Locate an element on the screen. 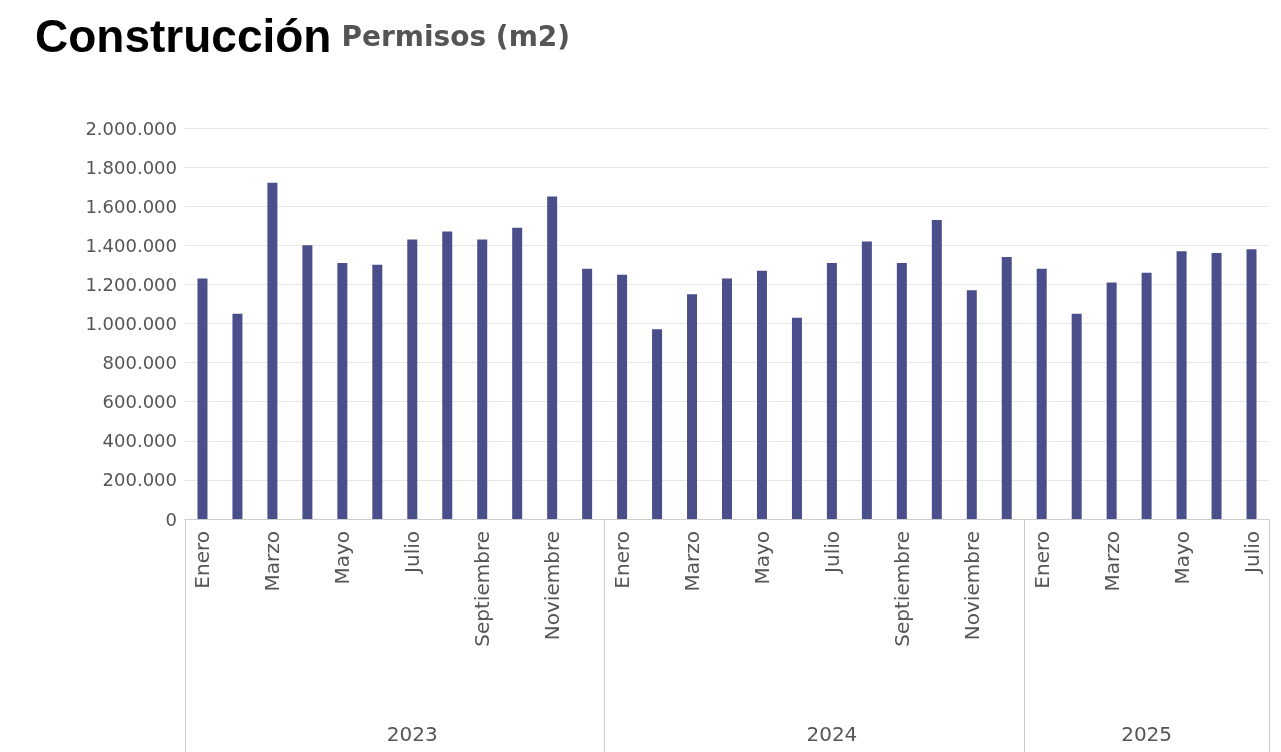 This screenshot has width=1281, height=752. text: 2023 is located at coordinates (412, 734).